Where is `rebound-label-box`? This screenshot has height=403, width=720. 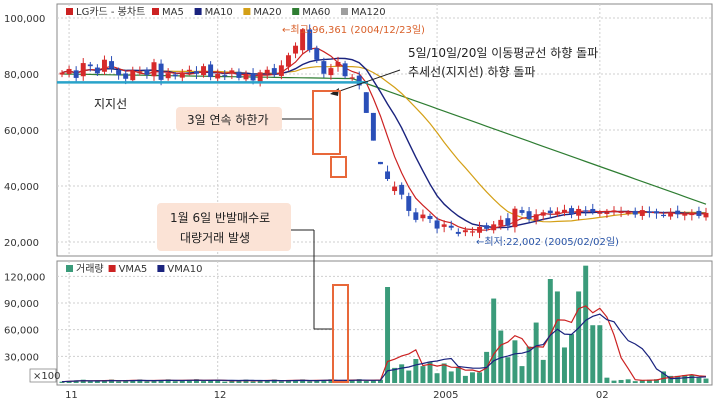 rebound-label-box is located at coordinates (224, 227).